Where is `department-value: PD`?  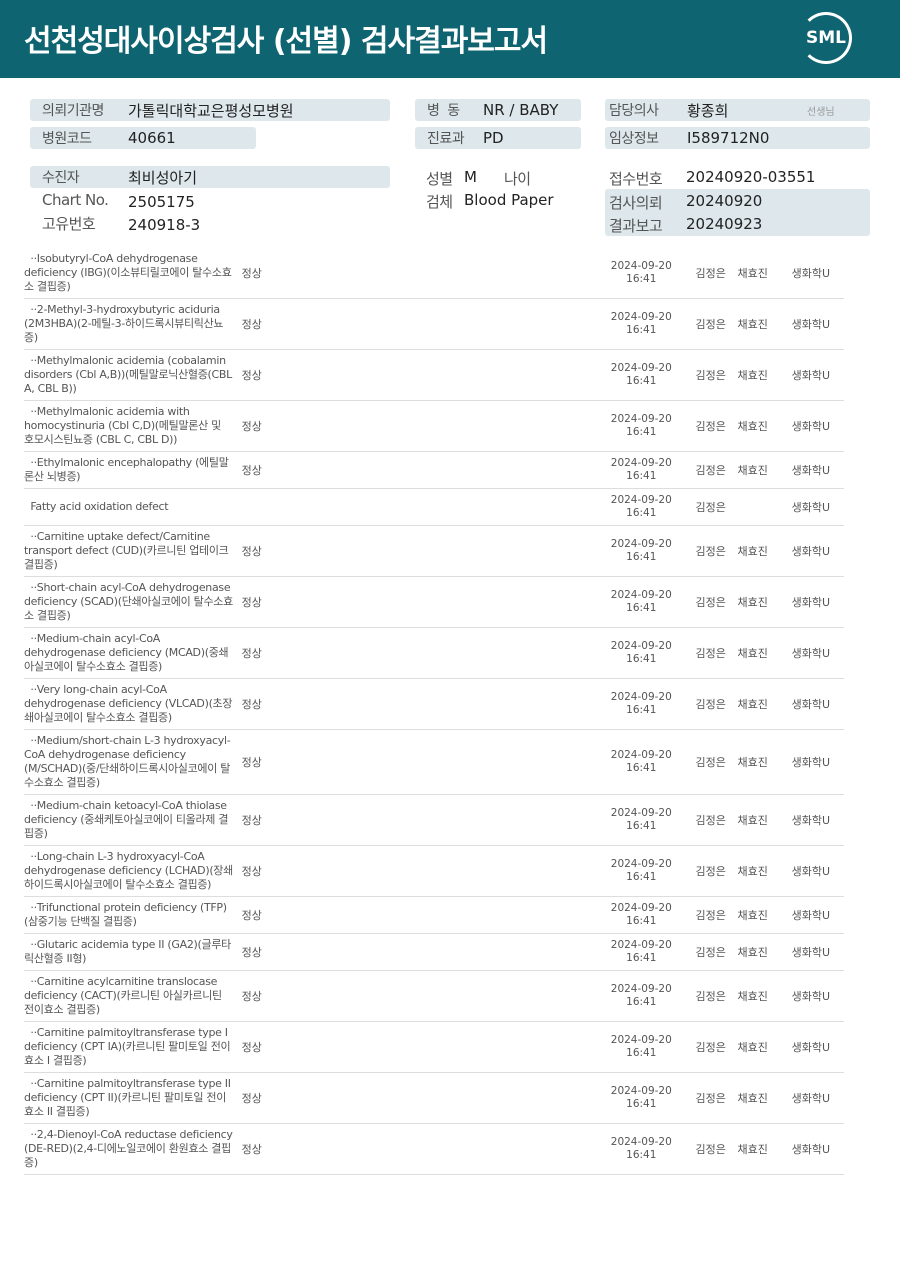
department-value: PD is located at coordinates (493, 138).